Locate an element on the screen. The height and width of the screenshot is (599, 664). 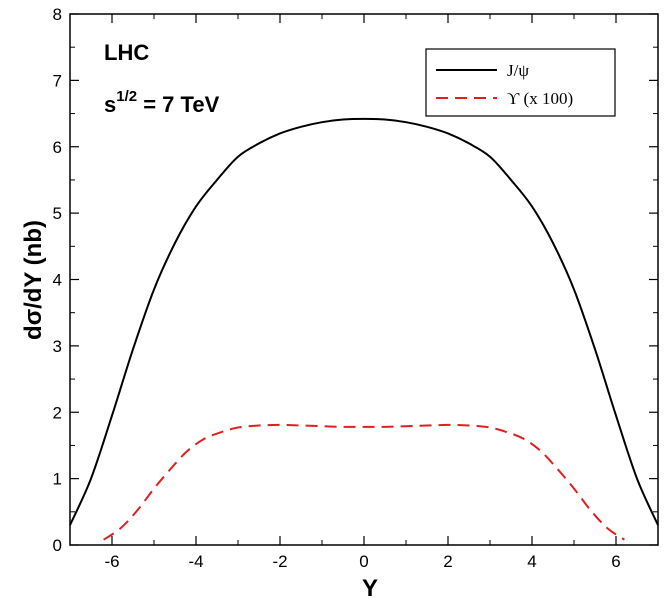
y-tick-label: 0 is located at coordinates (57, 545).